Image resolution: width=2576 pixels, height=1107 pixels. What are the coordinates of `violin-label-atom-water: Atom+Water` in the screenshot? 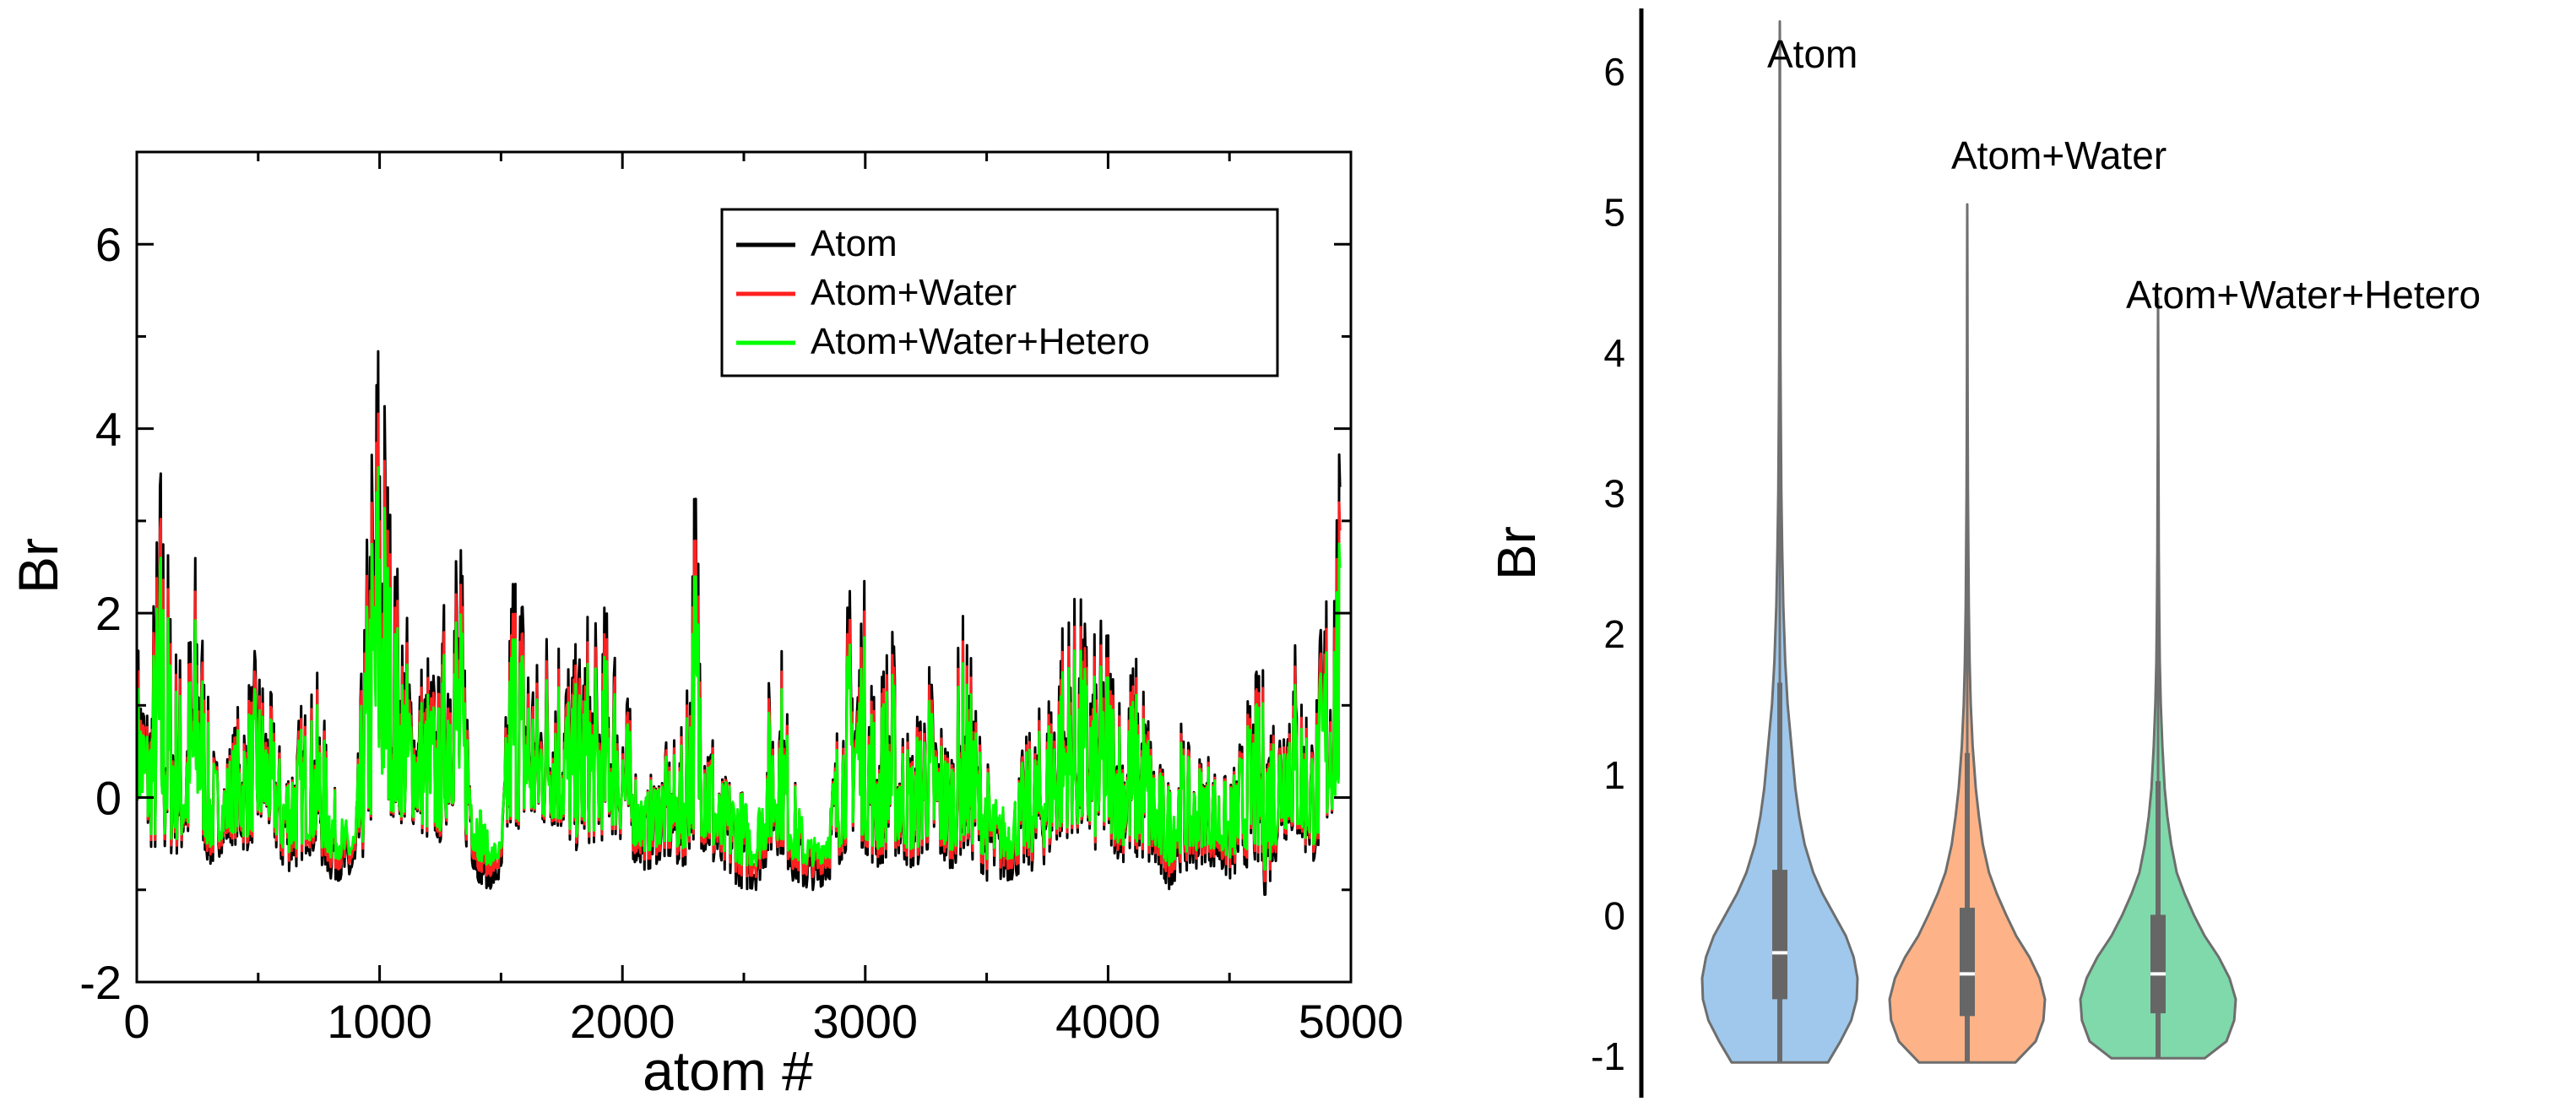 It's located at (2059, 155).